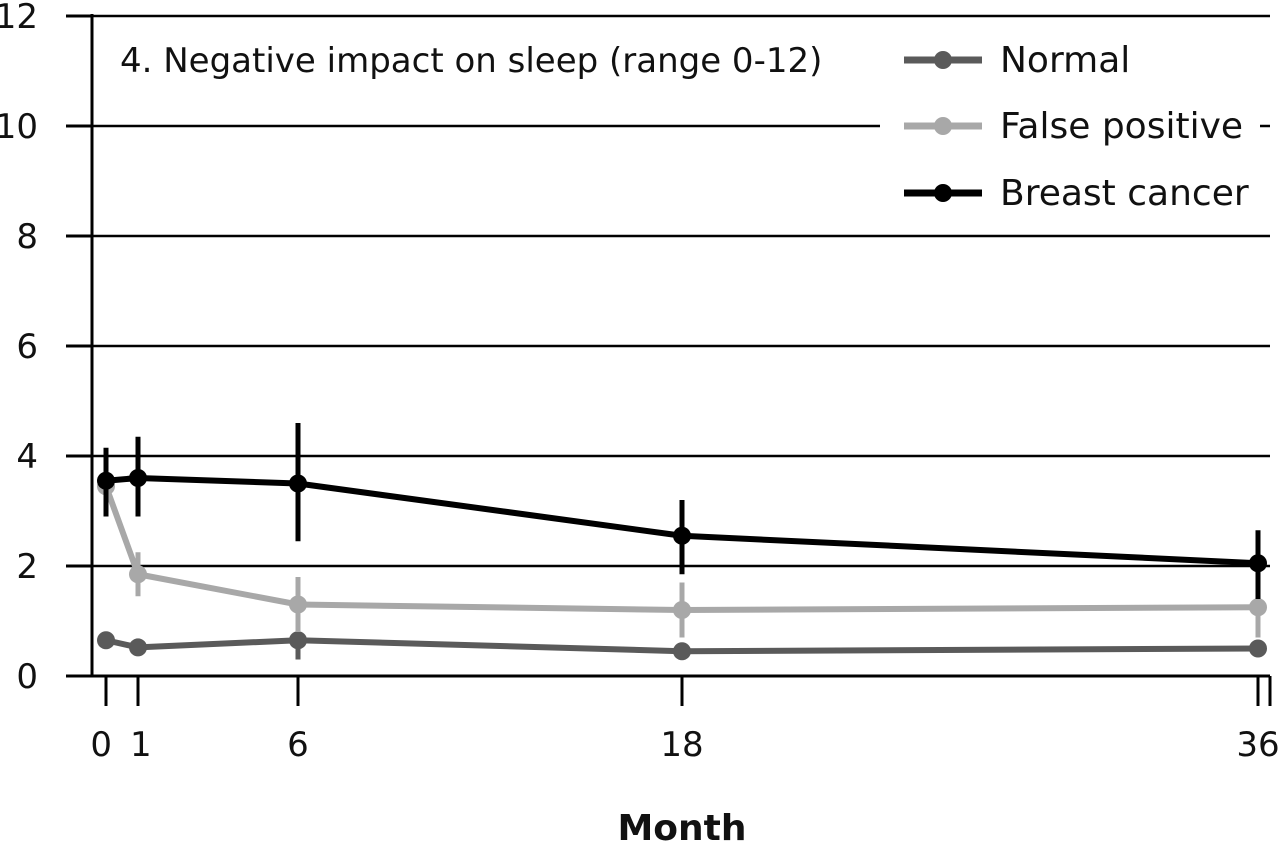  Describe the element at coordinates (471, 61) in the screenshot. I see `chart-title: 4. Negative impact on sleep (range 0-12)` at that location.